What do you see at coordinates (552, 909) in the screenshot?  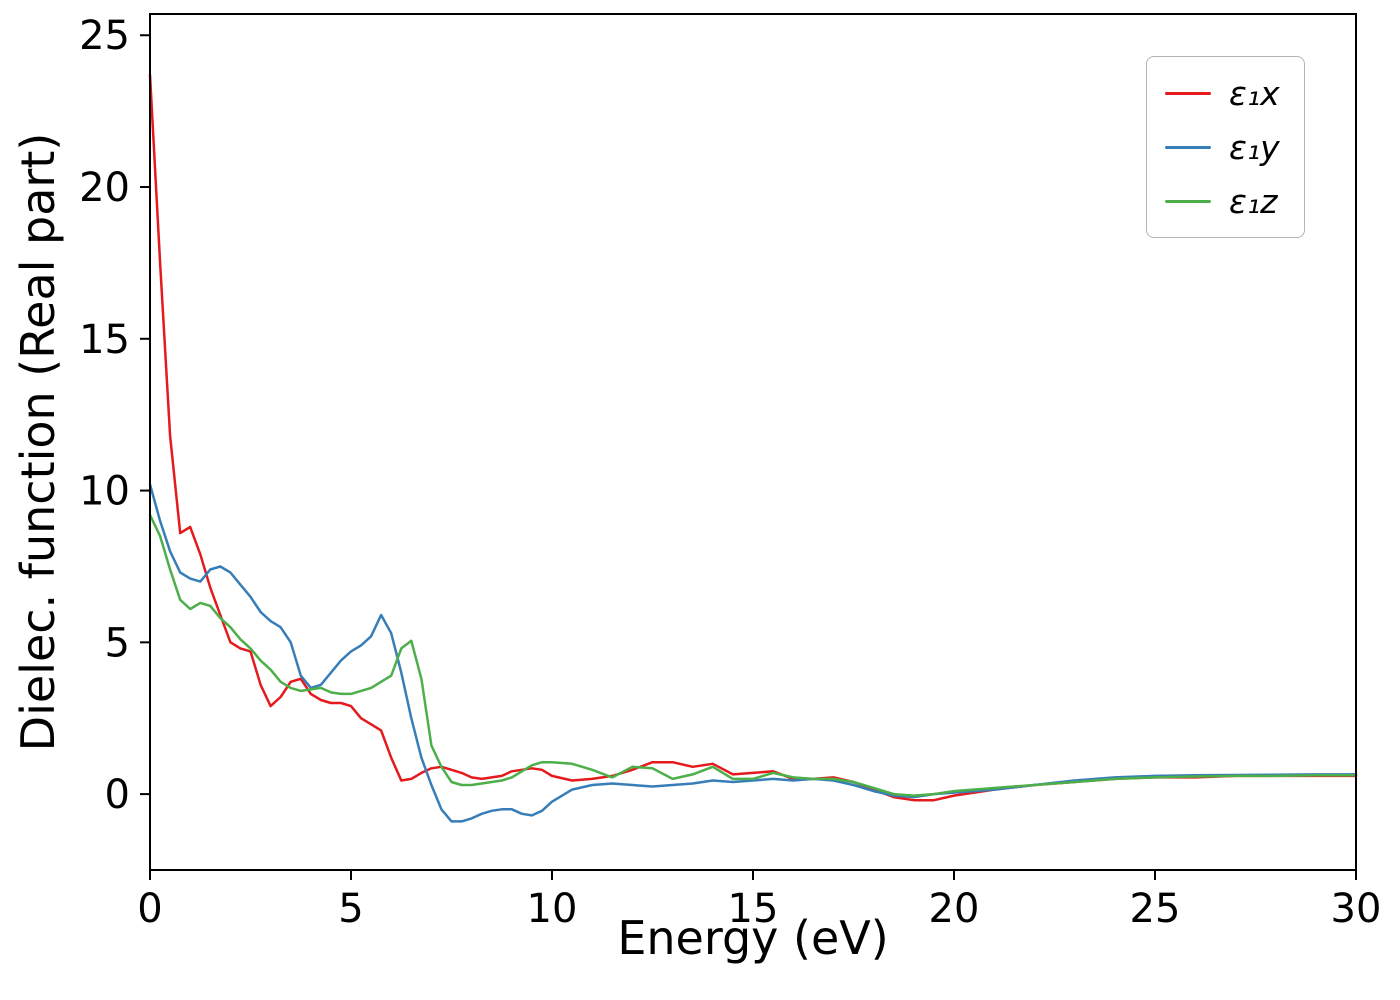 I see `x-tick-label: 10` at bounding box center [552, 909].